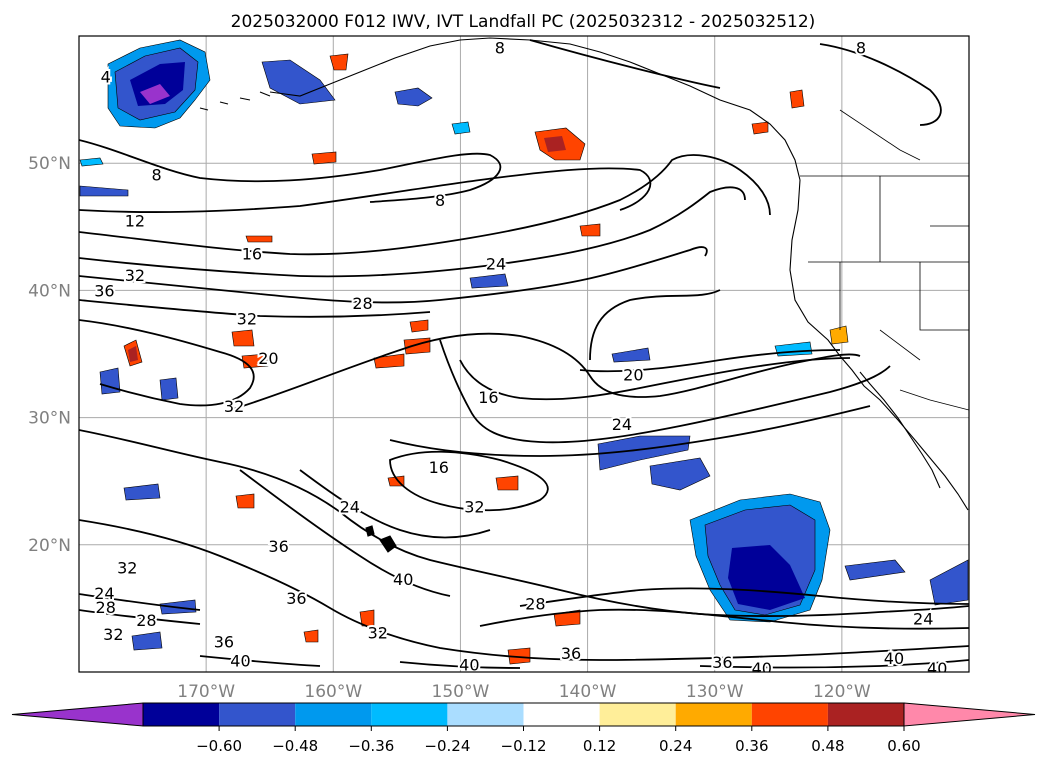  Describe the element at coordinates (900, 430) in the screenshot. I see `baja-california` at that location.